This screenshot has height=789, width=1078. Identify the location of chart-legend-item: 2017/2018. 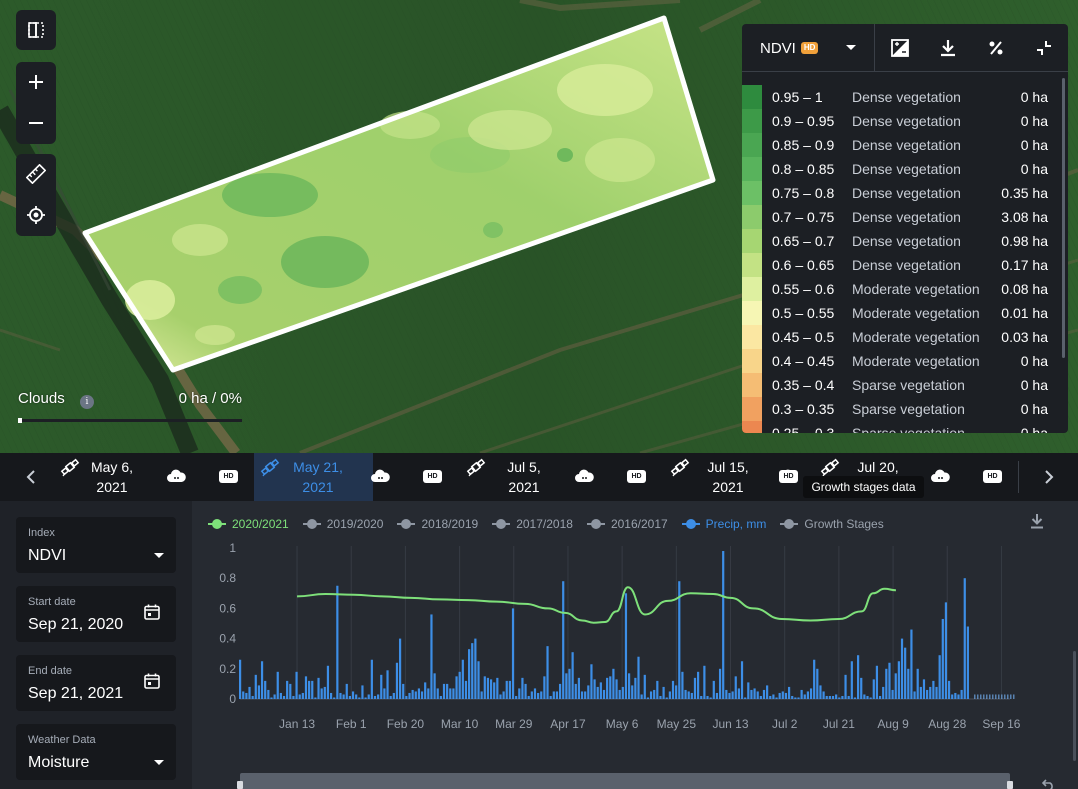
(532, 524).